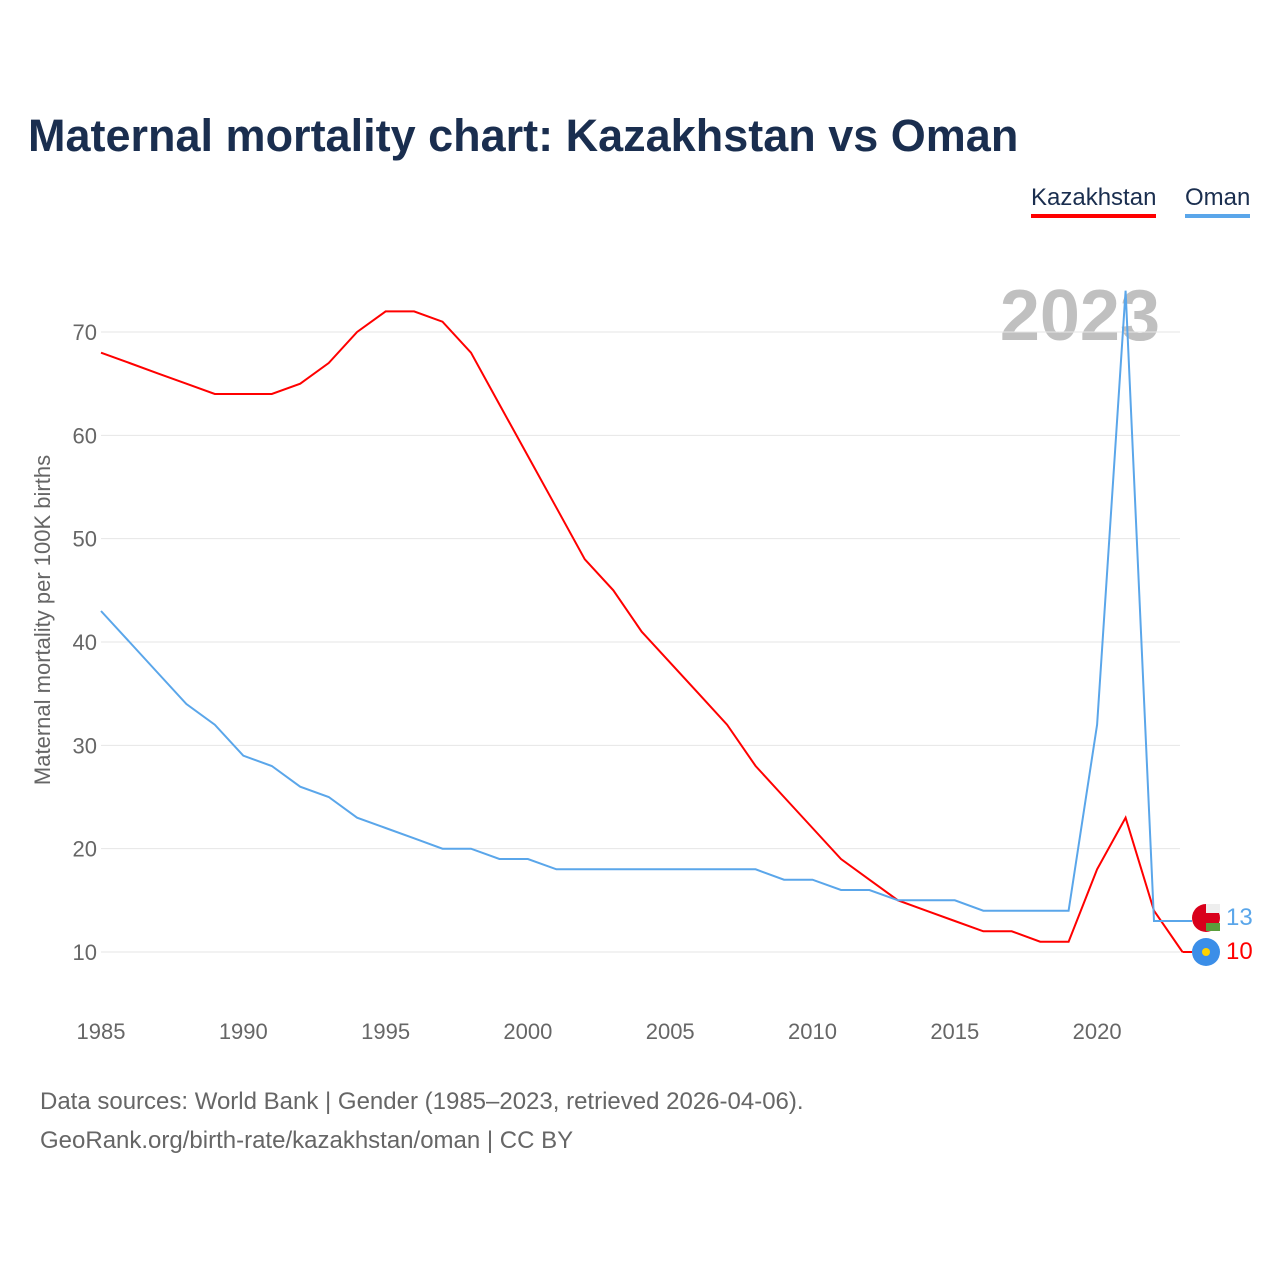 The height and width of the screenshot is (1280, 1280). What do you see at coordinates (85, 539) in the screenshot?
I see `y-tick-label: 50` at bounding box center [85, 539].